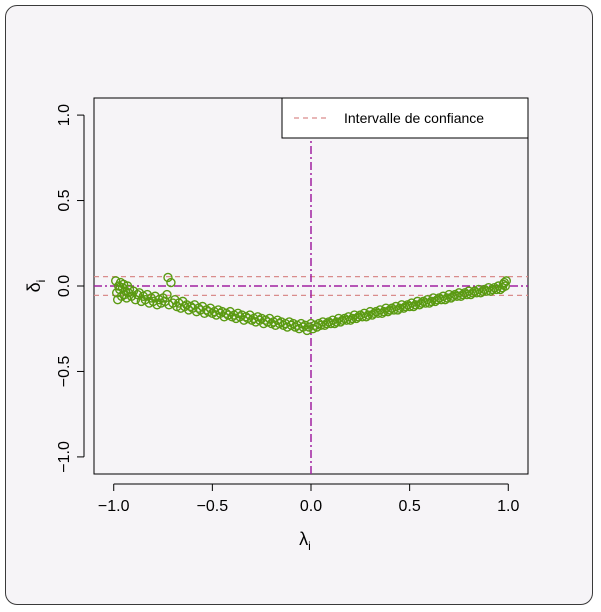 The width and height of the screenshot is (601, 612). I want to click on y-tick-label: −1.0, so click(64, 457).